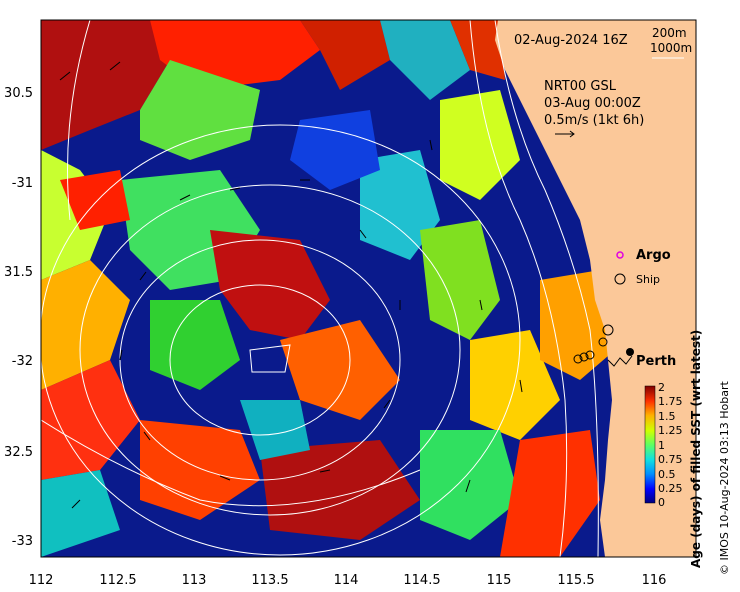  Describe the element at coordinates (671, 48) in the screenshot. I see `contour-legend-1000m: 1000m` at that location.